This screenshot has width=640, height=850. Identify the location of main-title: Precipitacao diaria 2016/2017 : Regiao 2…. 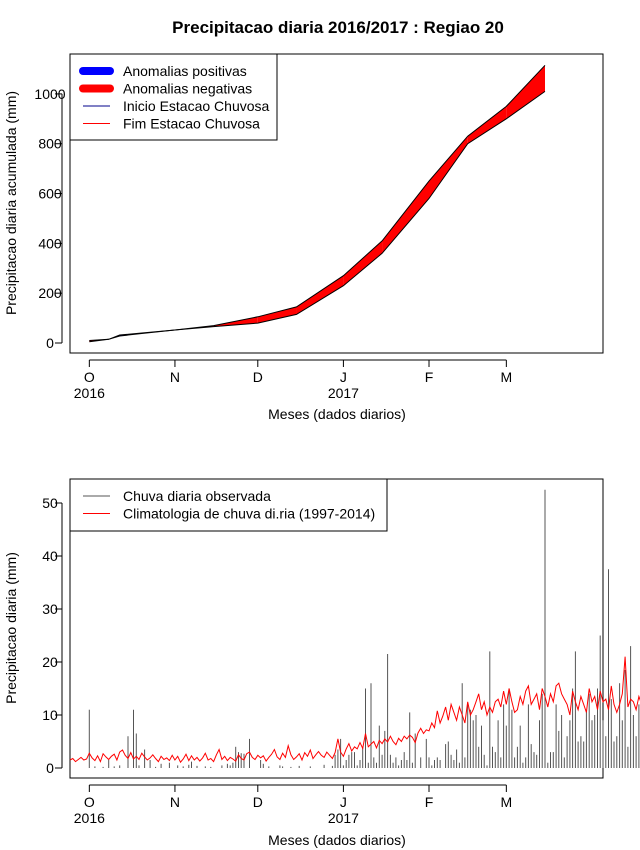
(338, 27).